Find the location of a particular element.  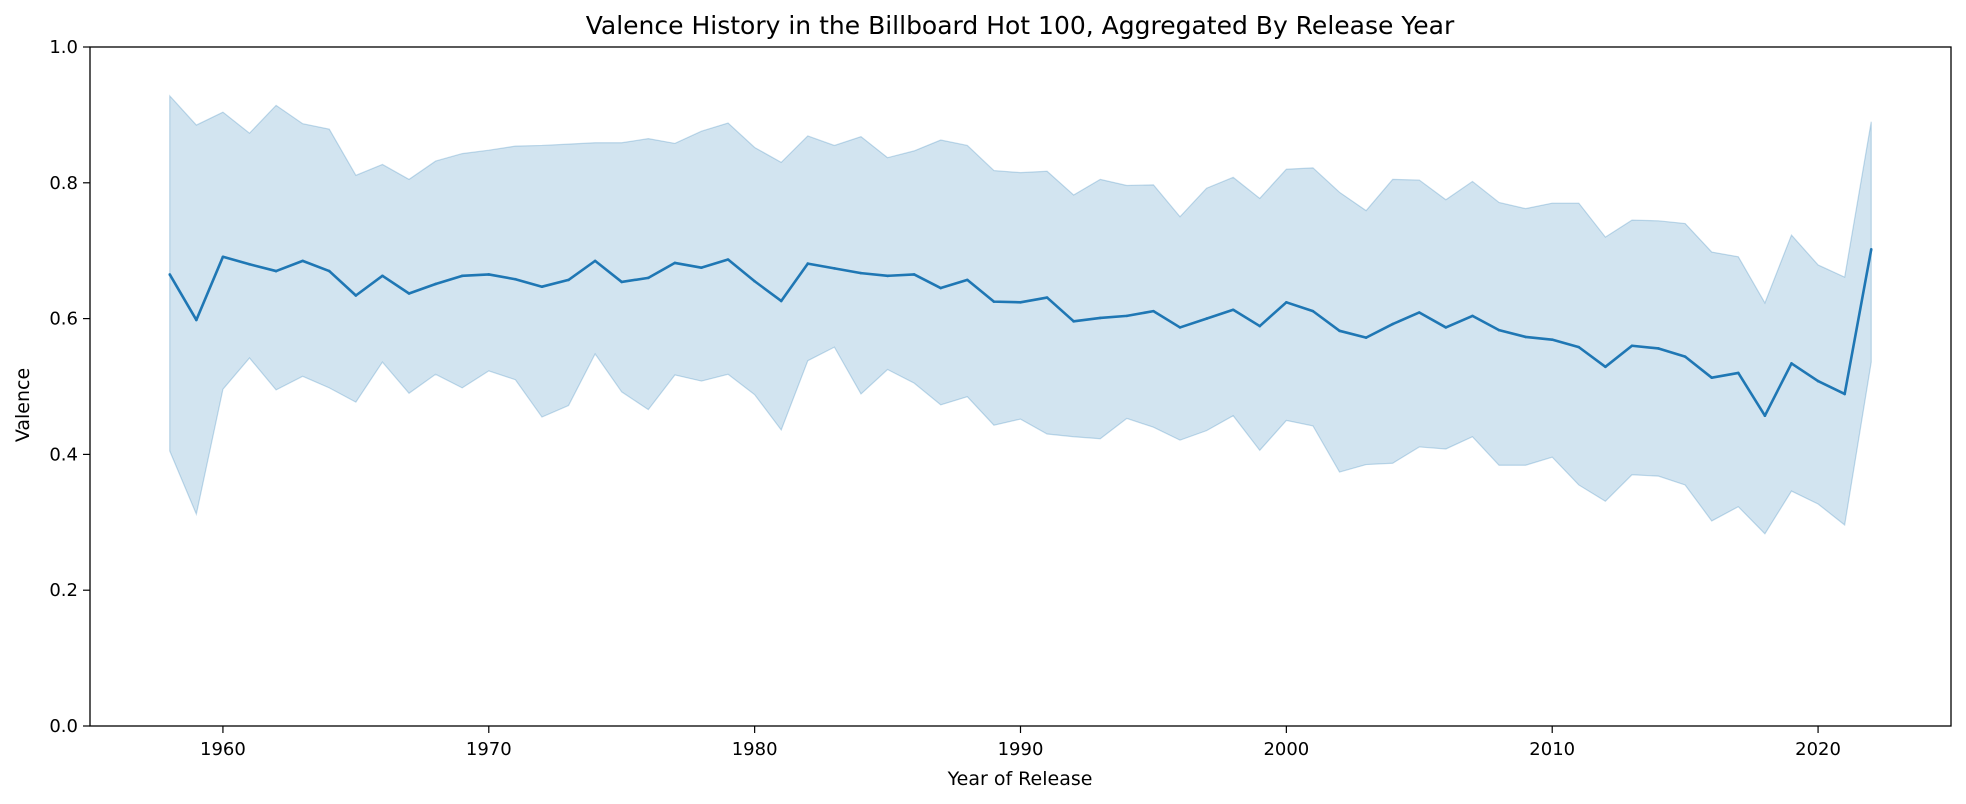

y-tick-label: 0.8 is located at coordinates (63, 183).